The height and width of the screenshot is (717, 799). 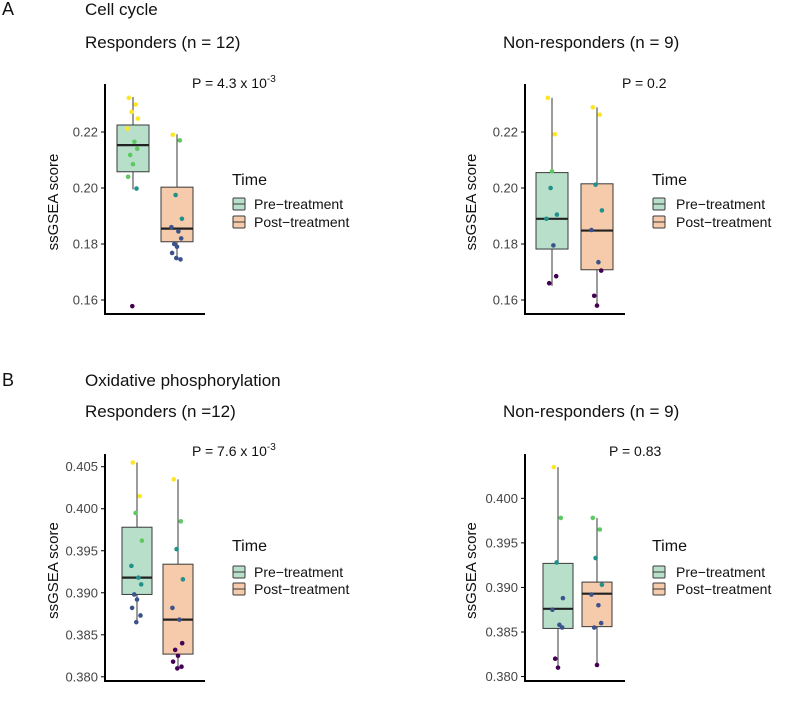 What do you see at coordinates (229, 83) in the screenshot?
I see `pvalue-a-responders-text: P = 4.3 x 10` at bounding box center [229, 83].